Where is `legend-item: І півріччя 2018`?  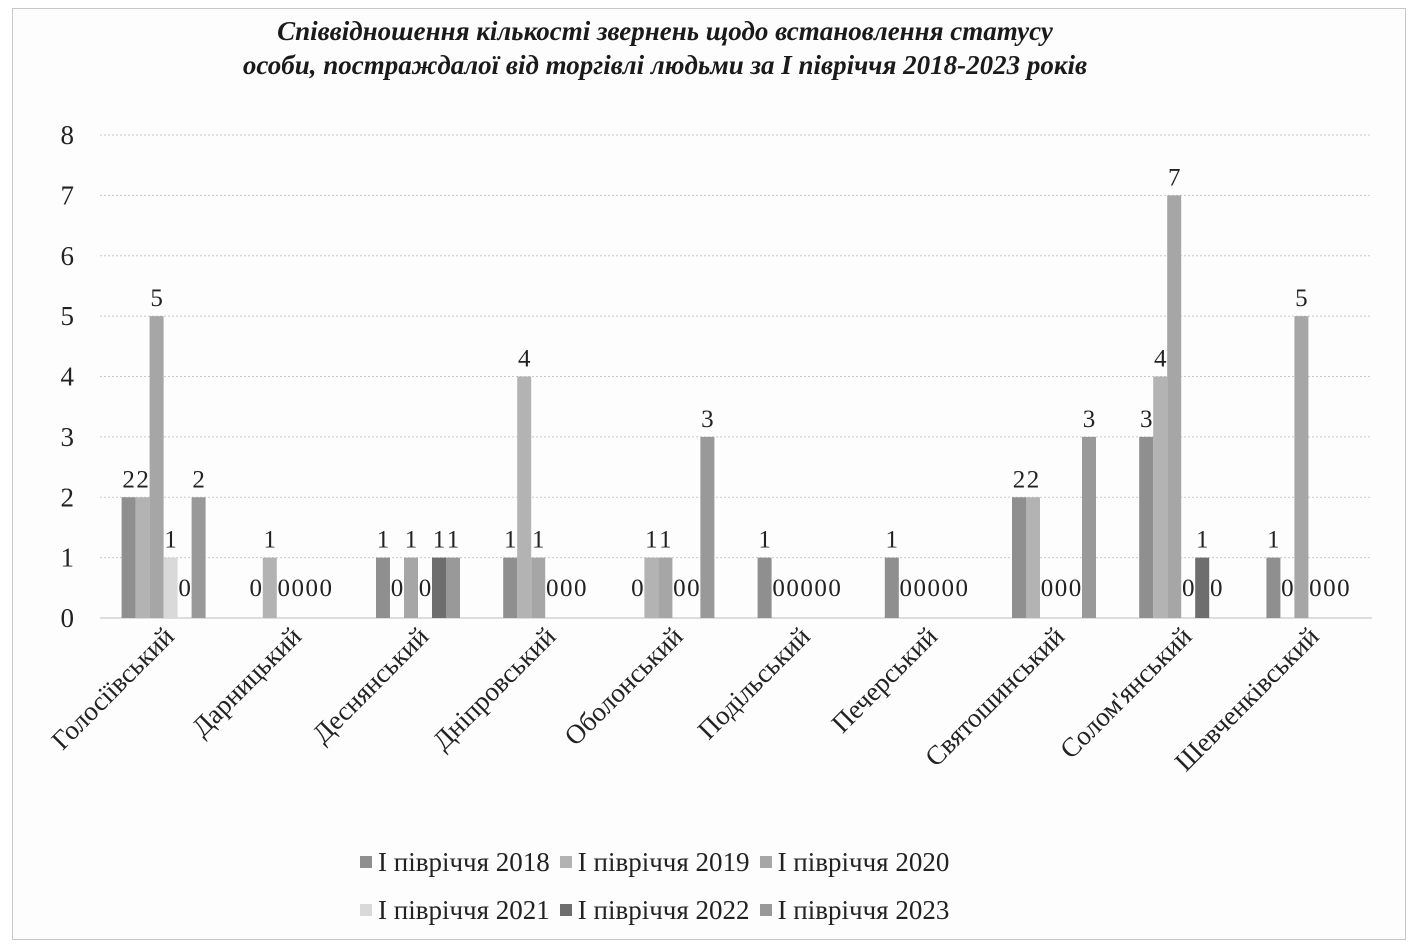 legend-item: І півріччя 2018 is located at coordinates (455, 862).